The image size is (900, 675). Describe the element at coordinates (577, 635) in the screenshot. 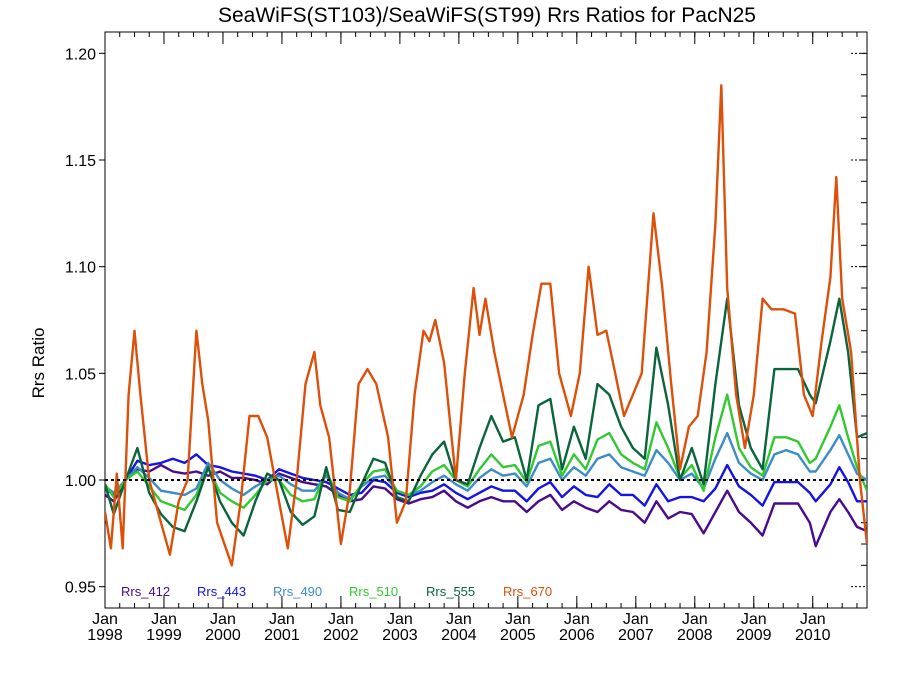

I see `x-tick-label-year: 2006` at that location.